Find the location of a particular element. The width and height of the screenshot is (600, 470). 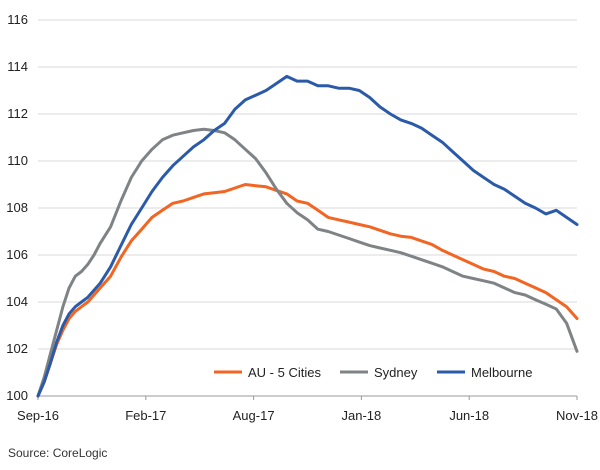

x-tick-label: Nov-18 is located at coordinates (577, 415).